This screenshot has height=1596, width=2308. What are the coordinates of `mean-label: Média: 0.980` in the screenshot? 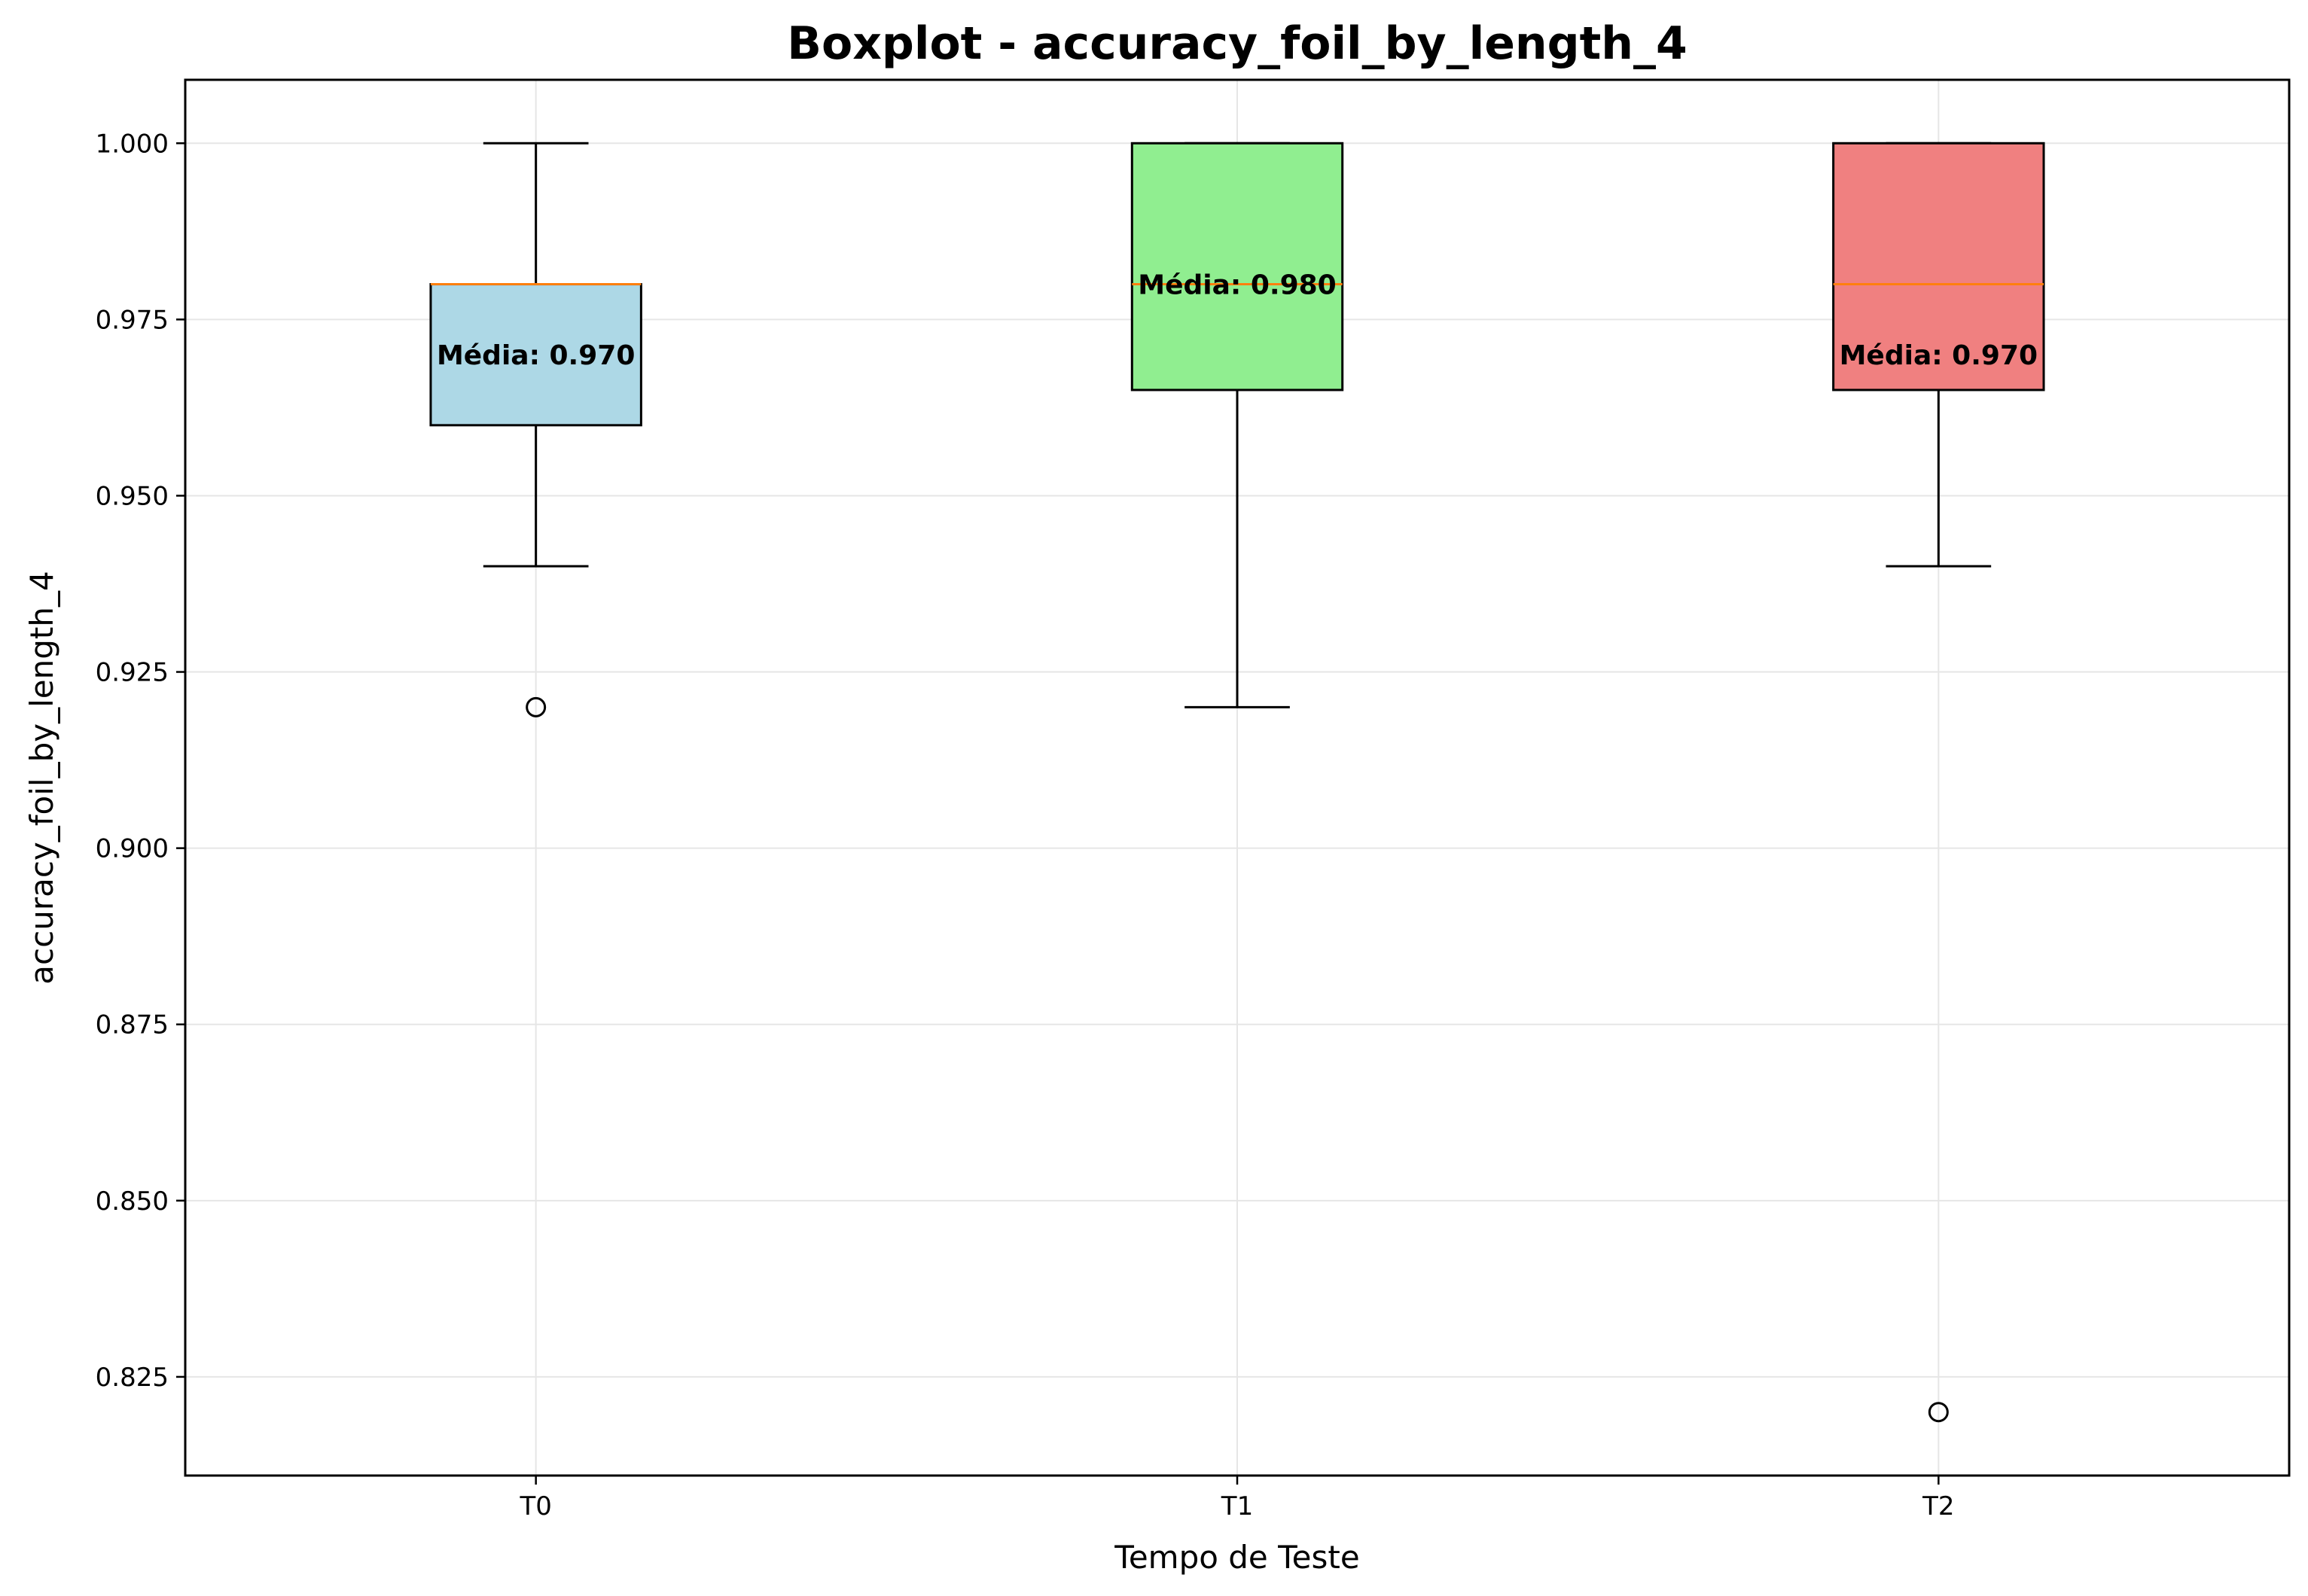 It's located at (1237, 285).